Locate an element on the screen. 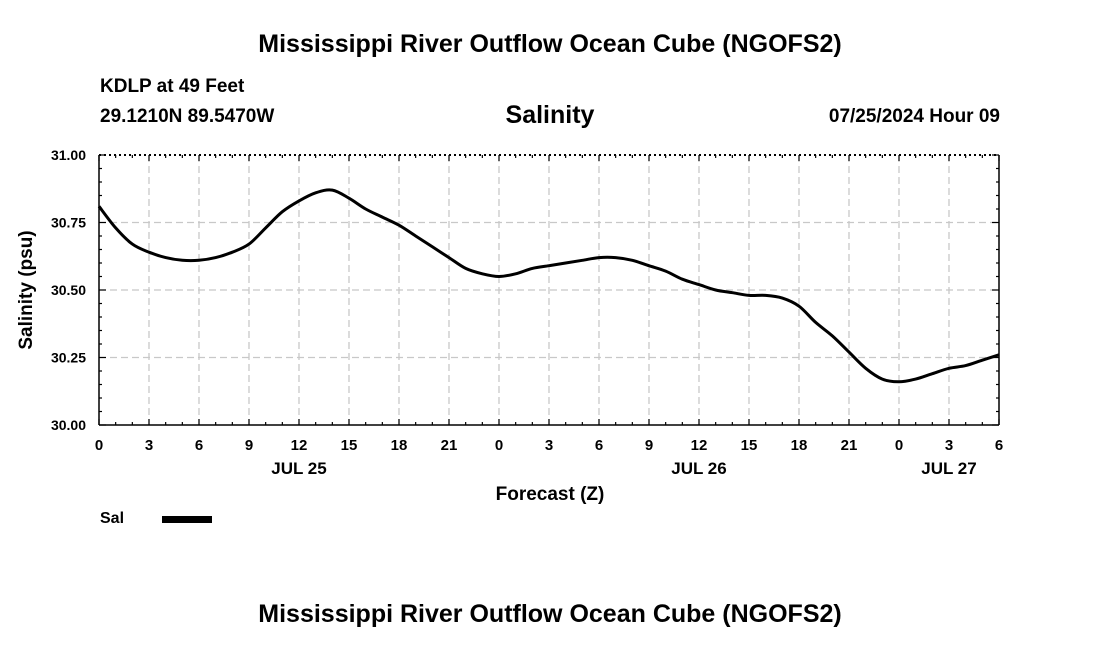 This screenshot has width=1100, height=650. x-axis-label: Forecast (Z) is located at coordinates (550, 494).